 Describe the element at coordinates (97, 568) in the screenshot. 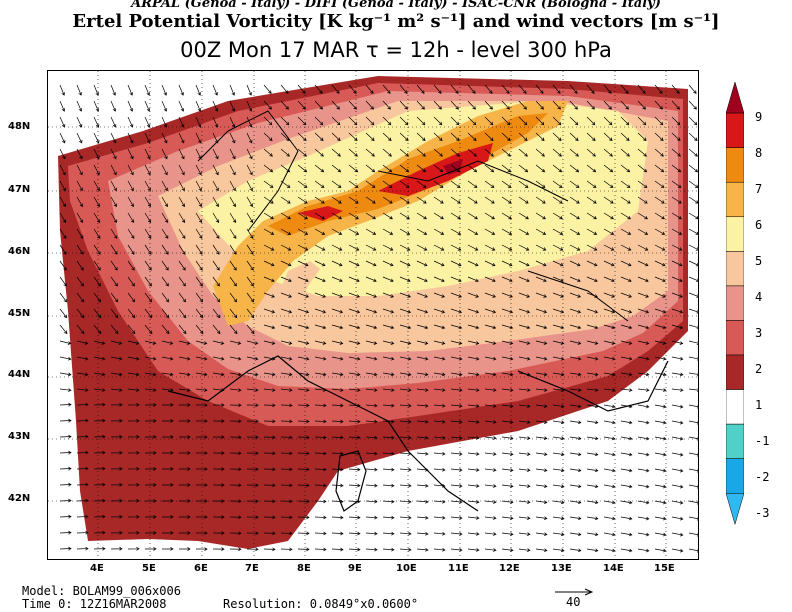

I see `lon-label: 4E` at that location.